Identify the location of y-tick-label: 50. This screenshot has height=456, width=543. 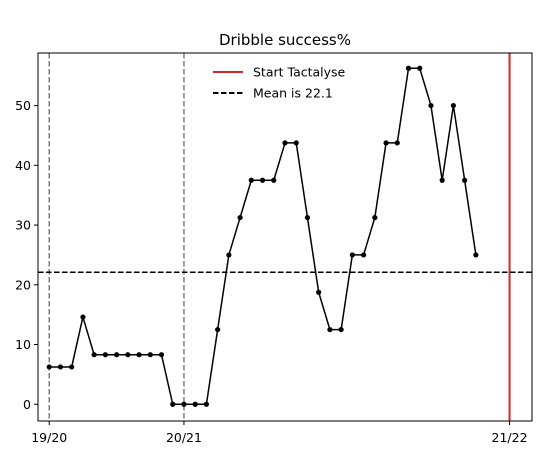
(23, 105).